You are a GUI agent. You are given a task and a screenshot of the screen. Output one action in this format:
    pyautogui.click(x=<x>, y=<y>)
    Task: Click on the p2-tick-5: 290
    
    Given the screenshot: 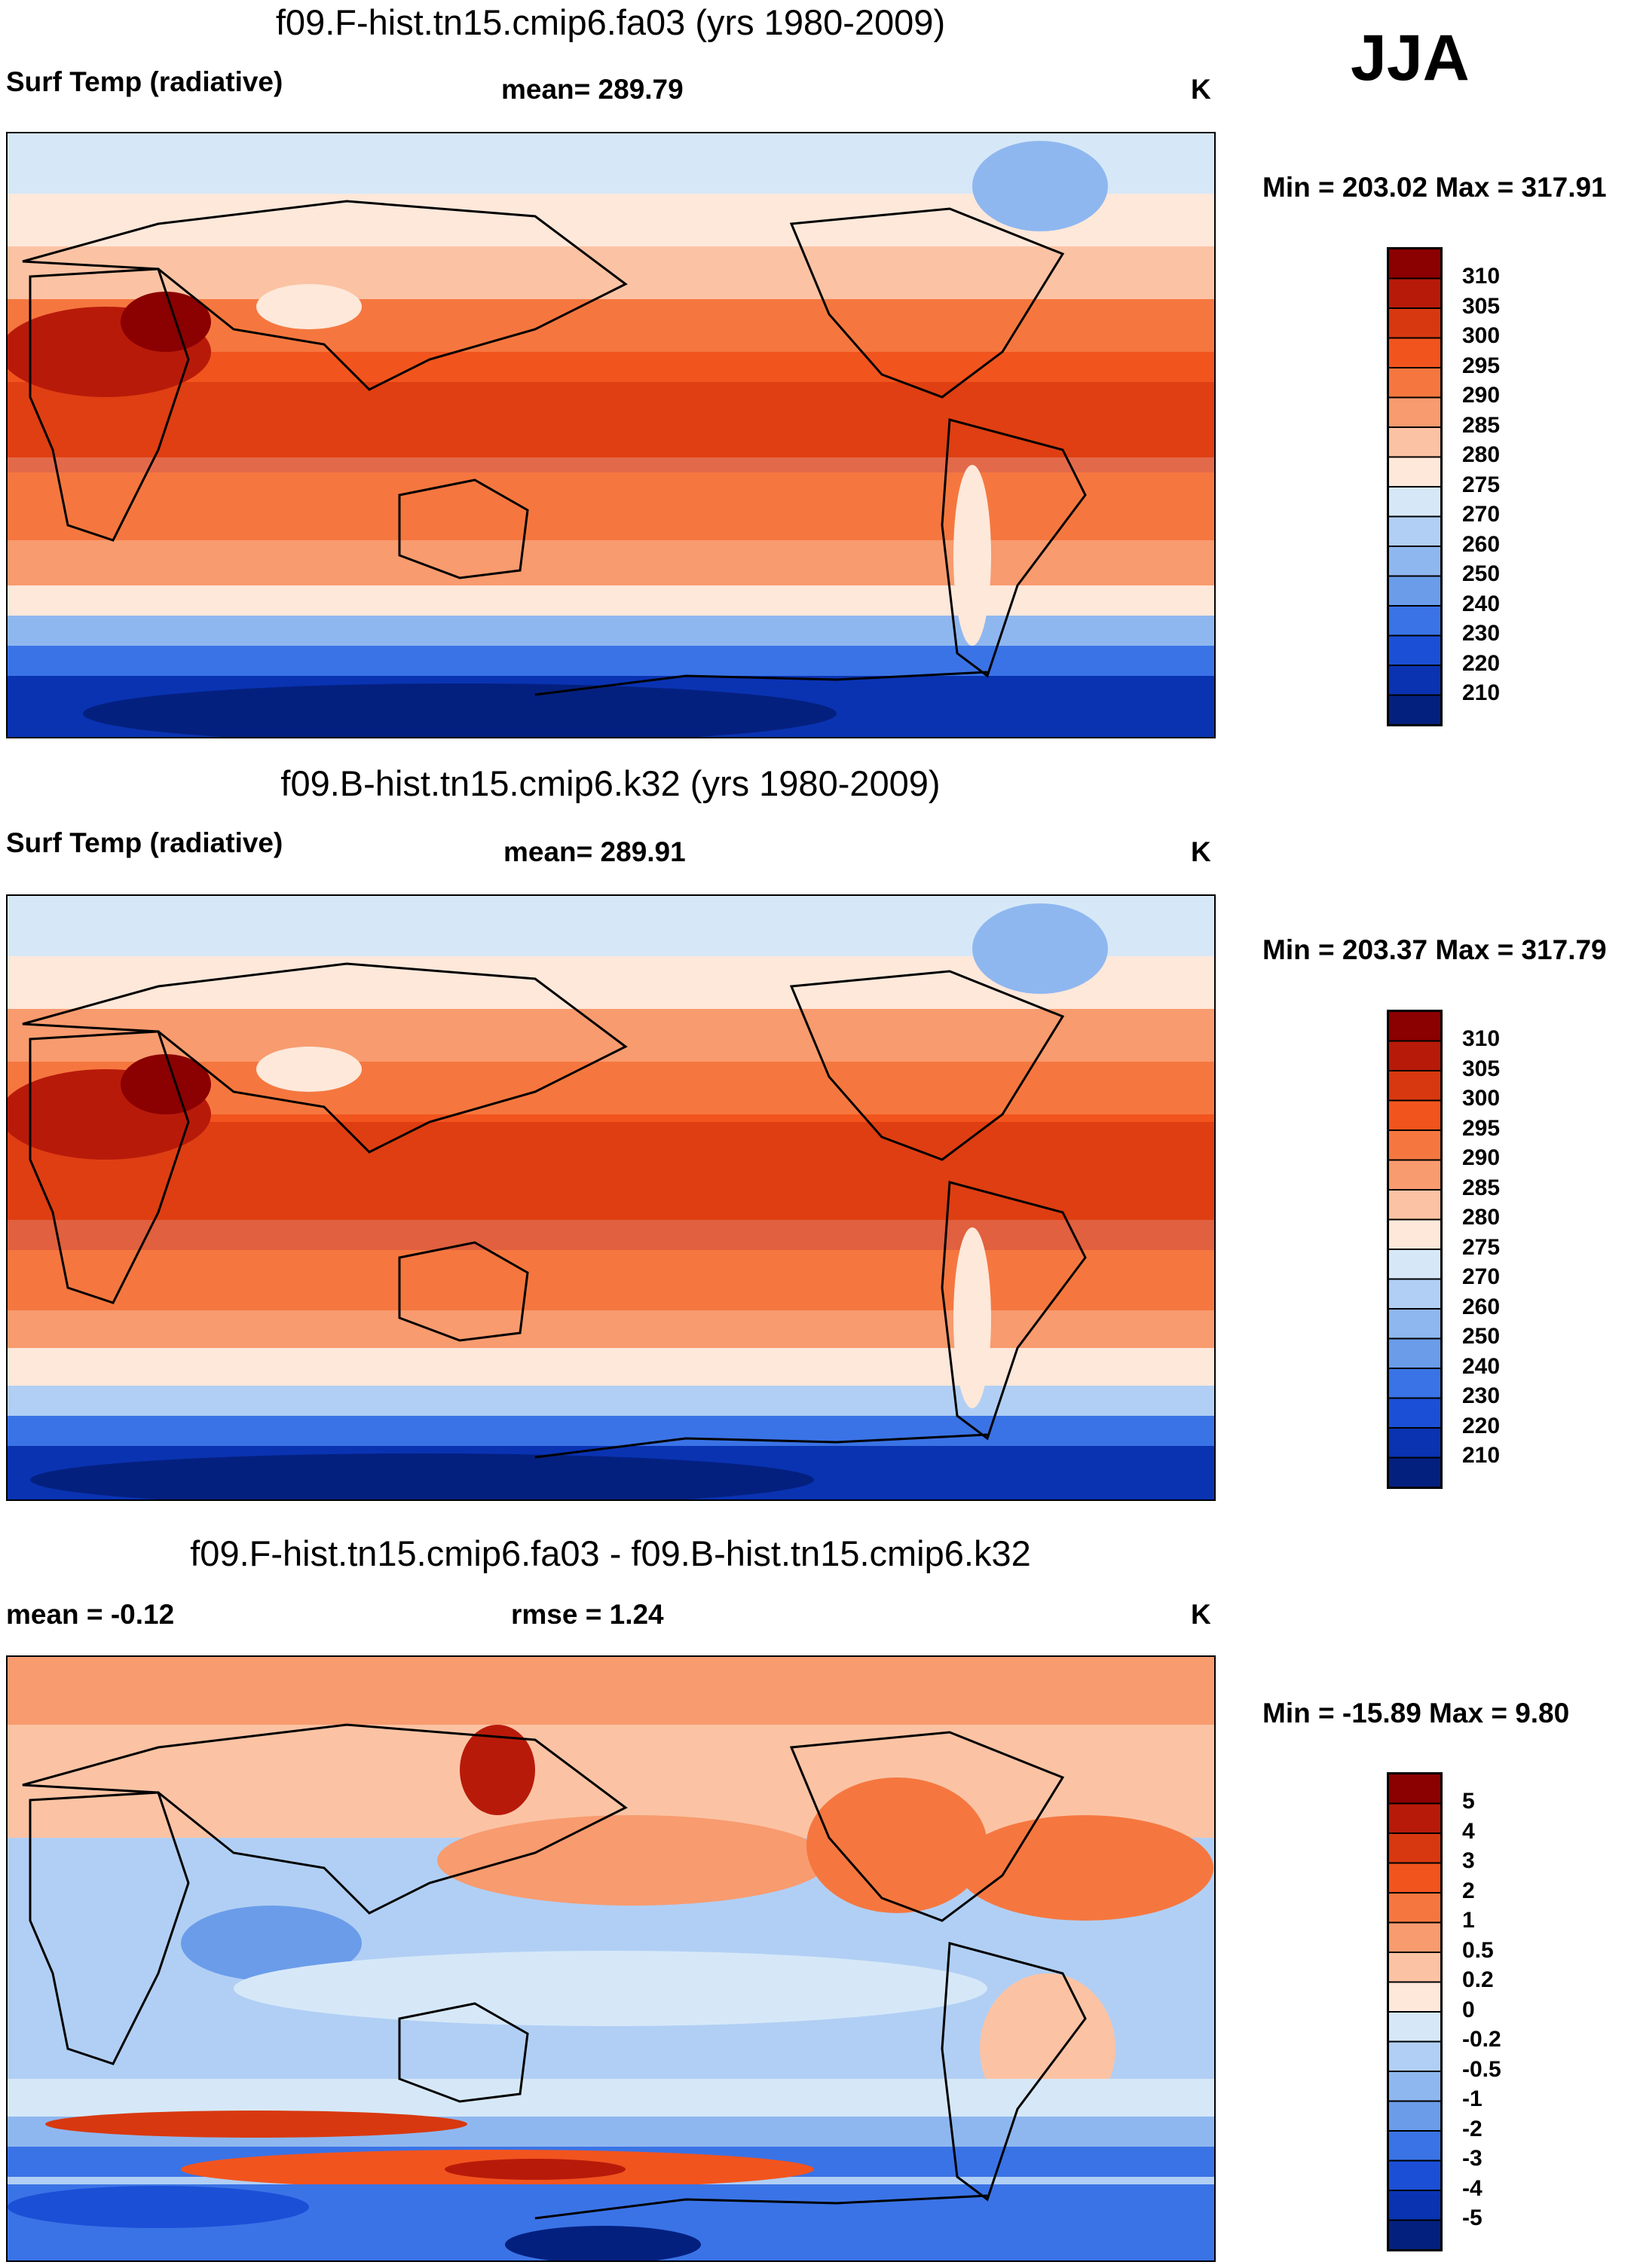 What is the action you would take?
    pyautogui.click(x=1481, y=1157)
    